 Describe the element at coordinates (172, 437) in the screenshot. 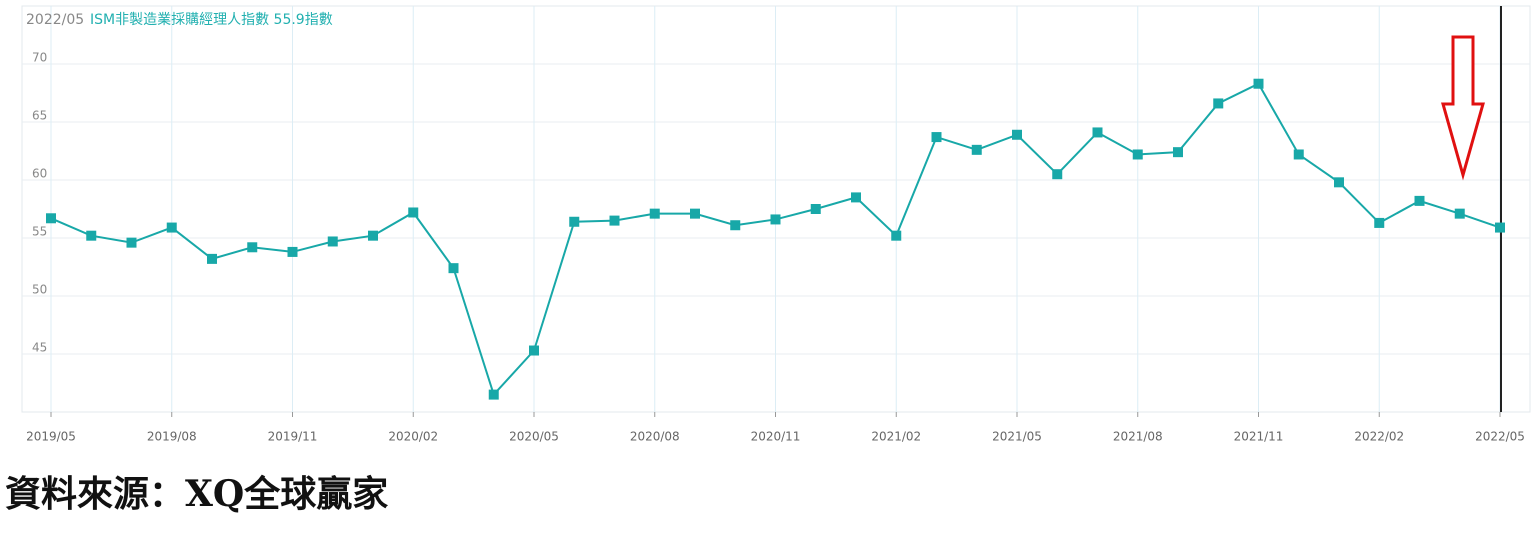

I see `x-tick-label: 2019/08` at that location.